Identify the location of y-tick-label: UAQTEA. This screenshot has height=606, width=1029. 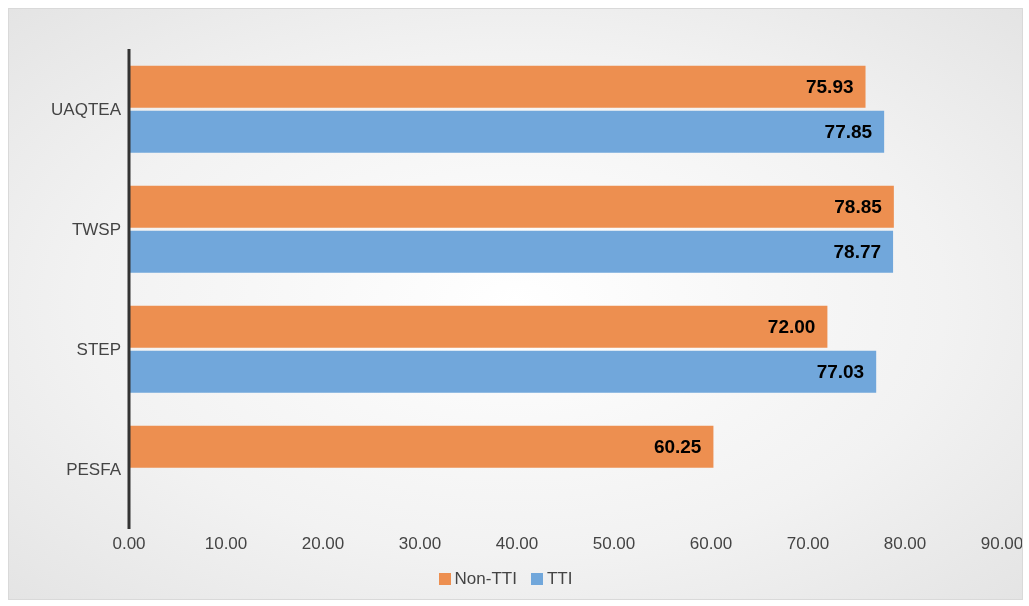
(86, 110).